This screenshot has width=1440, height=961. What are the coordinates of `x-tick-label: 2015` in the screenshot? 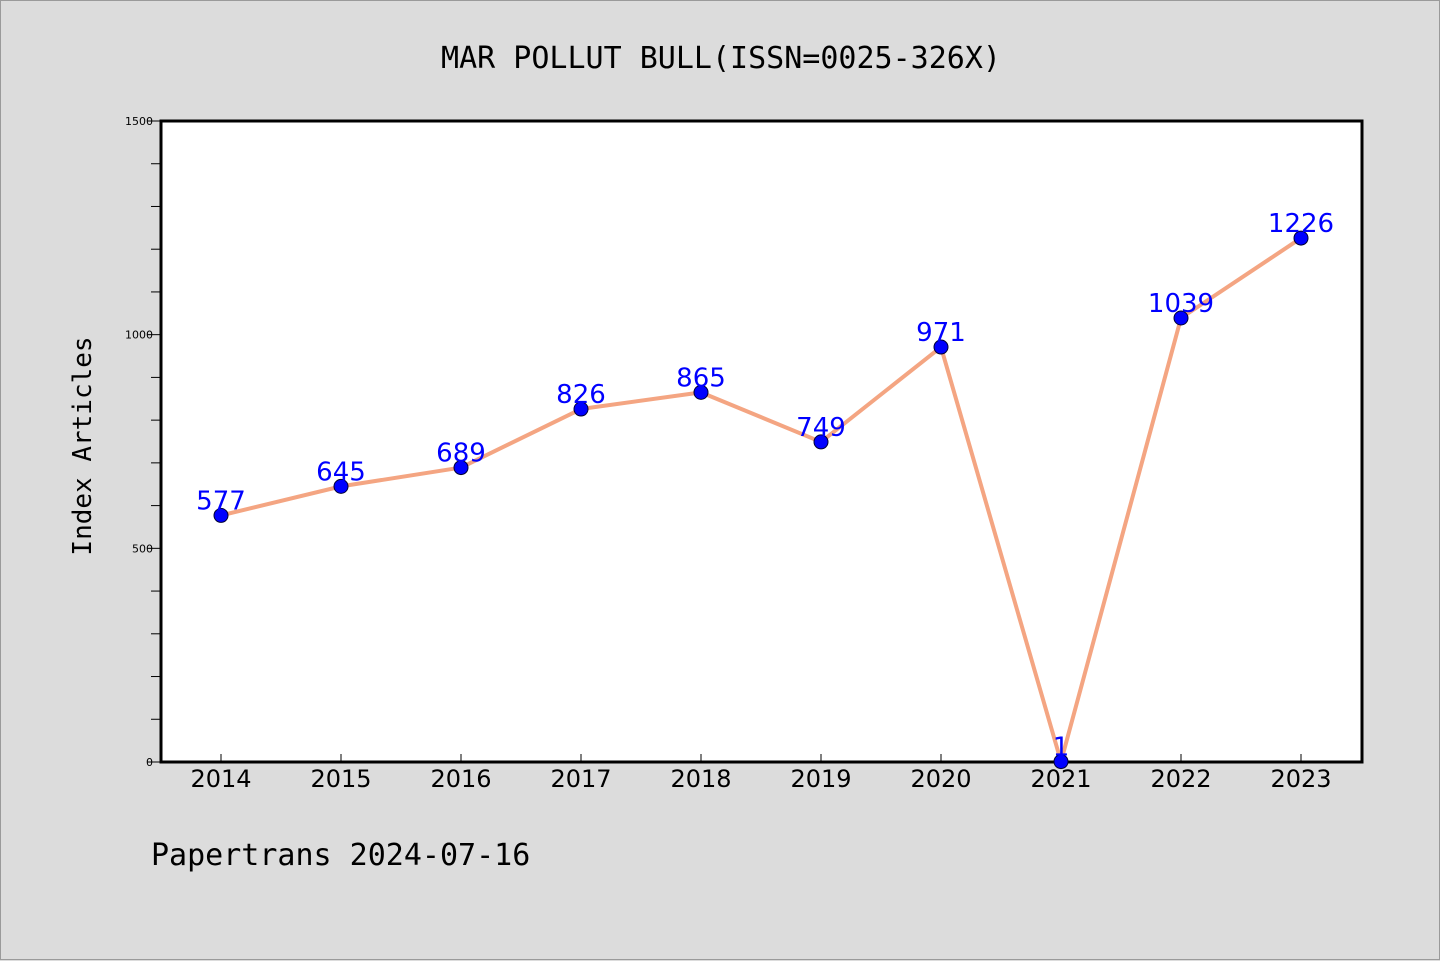 It's located at (340, 779).